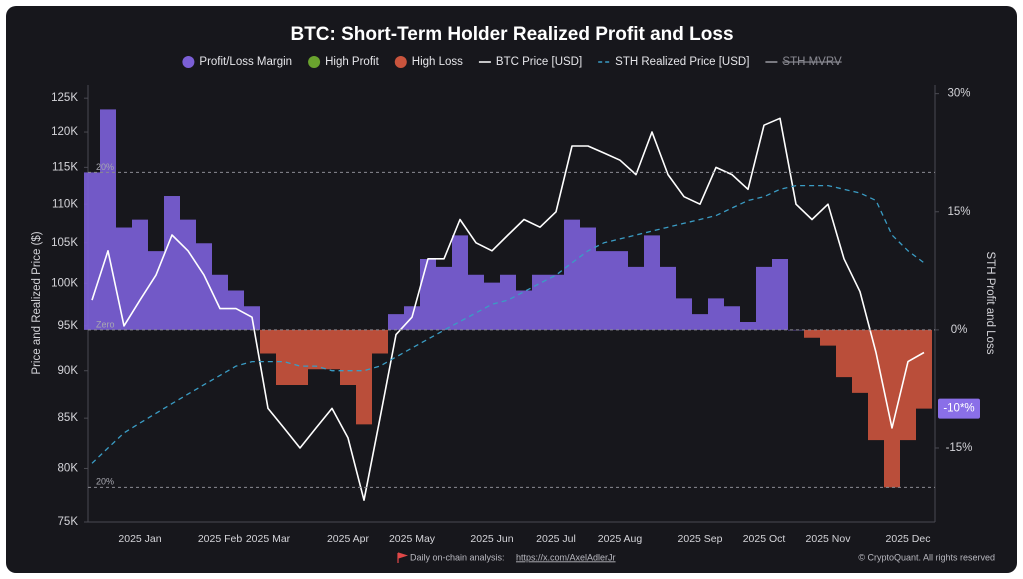 The height and width of the screenshot is (579, 1023). Describe the element at coordinates (68, 522) in the screenshot. I see `y-tick-label: 75K` at that location.